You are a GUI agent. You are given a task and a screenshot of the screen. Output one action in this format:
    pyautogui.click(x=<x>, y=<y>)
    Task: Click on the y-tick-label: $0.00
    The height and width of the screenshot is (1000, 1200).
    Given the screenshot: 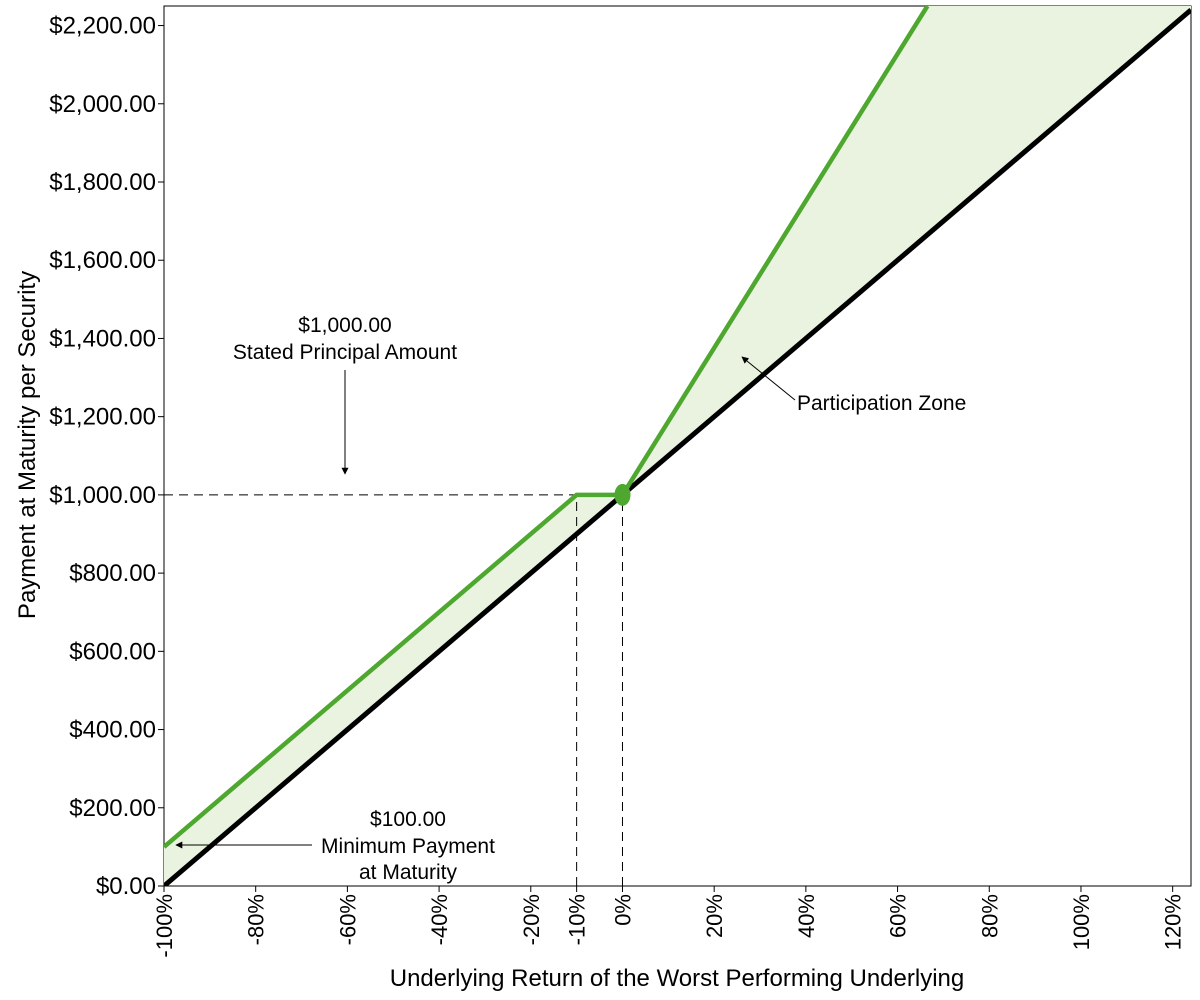 What is the action you would take?
    pyautogui.click(x=126, y=886)
    